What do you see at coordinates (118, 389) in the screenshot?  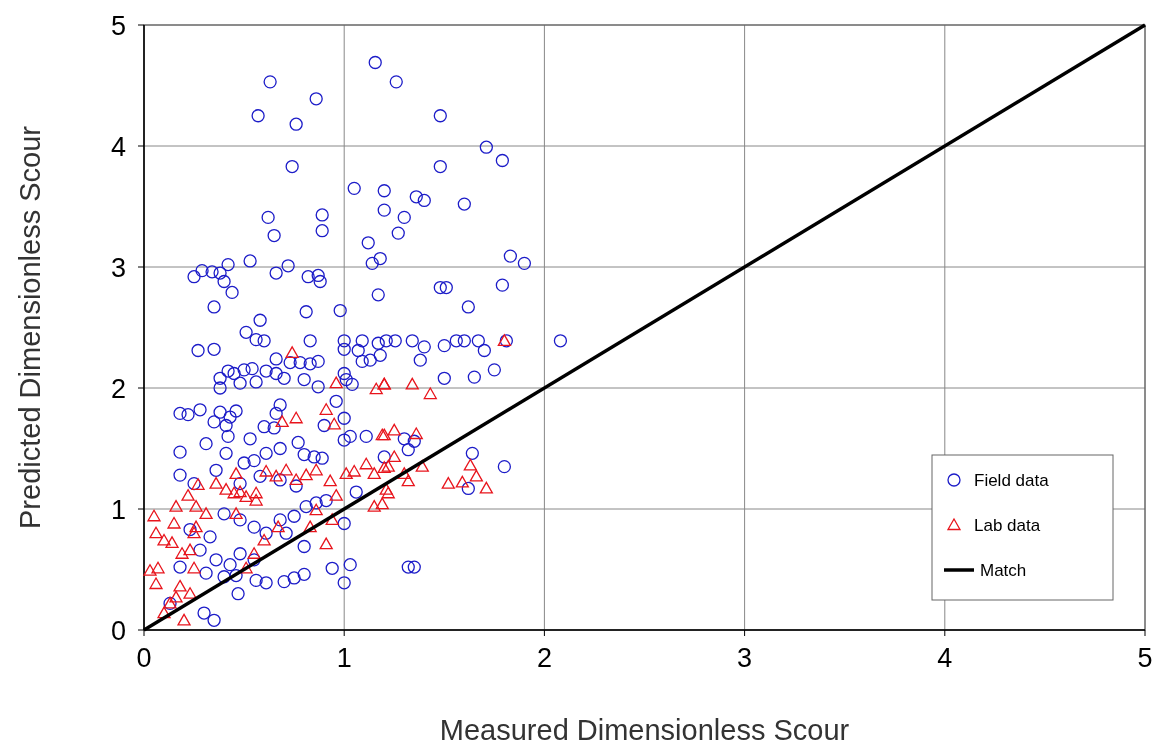 I see `y-tick-label: 2` at bounding box center [118, 389].